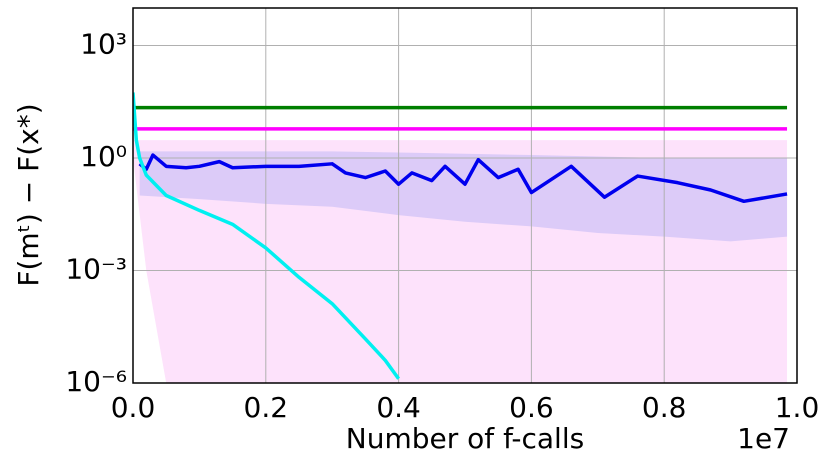  Describe the element at coordinates (463, 178) in the screenshot. I see `line` at that location.